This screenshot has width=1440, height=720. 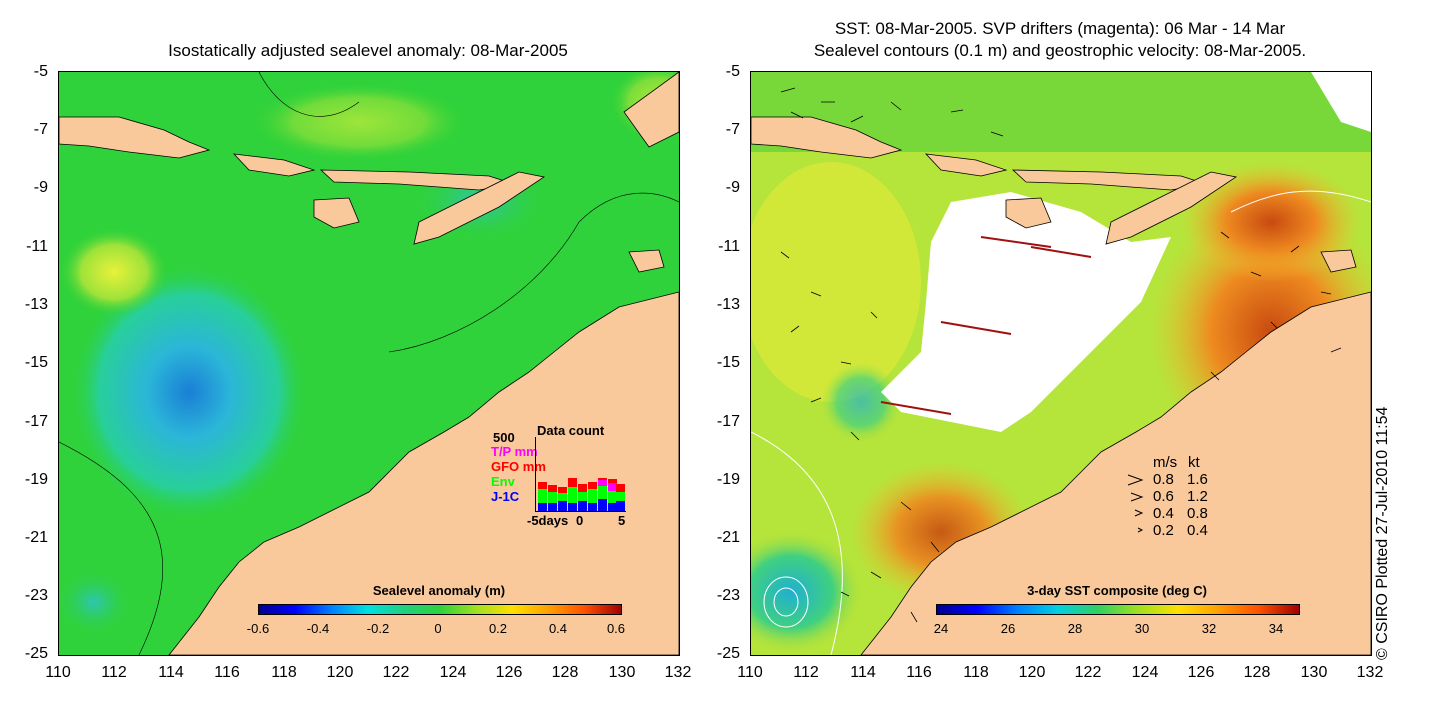 What do you see at coordinates (728, 653) in the screenshot?
I see `right-y-tick: -25` at bounding box center [728, 653].